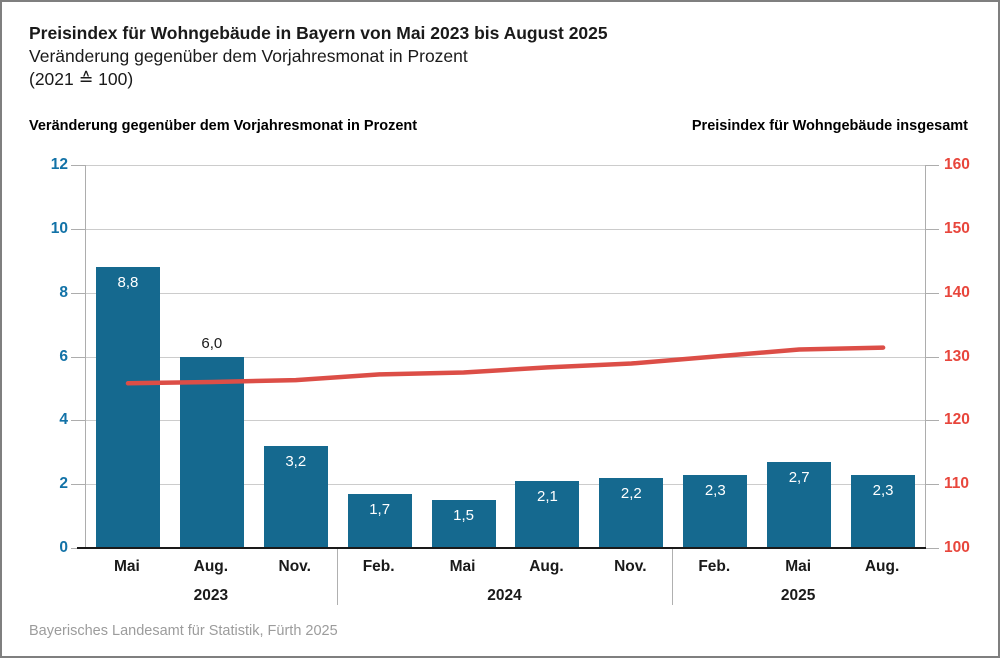 The width and height of the screenshot is (1000, 658). What do you see at coordinates (63, 547) in the screenshot?
I see `left-axis-tick-label: 0` at bounding box center [63, 547].